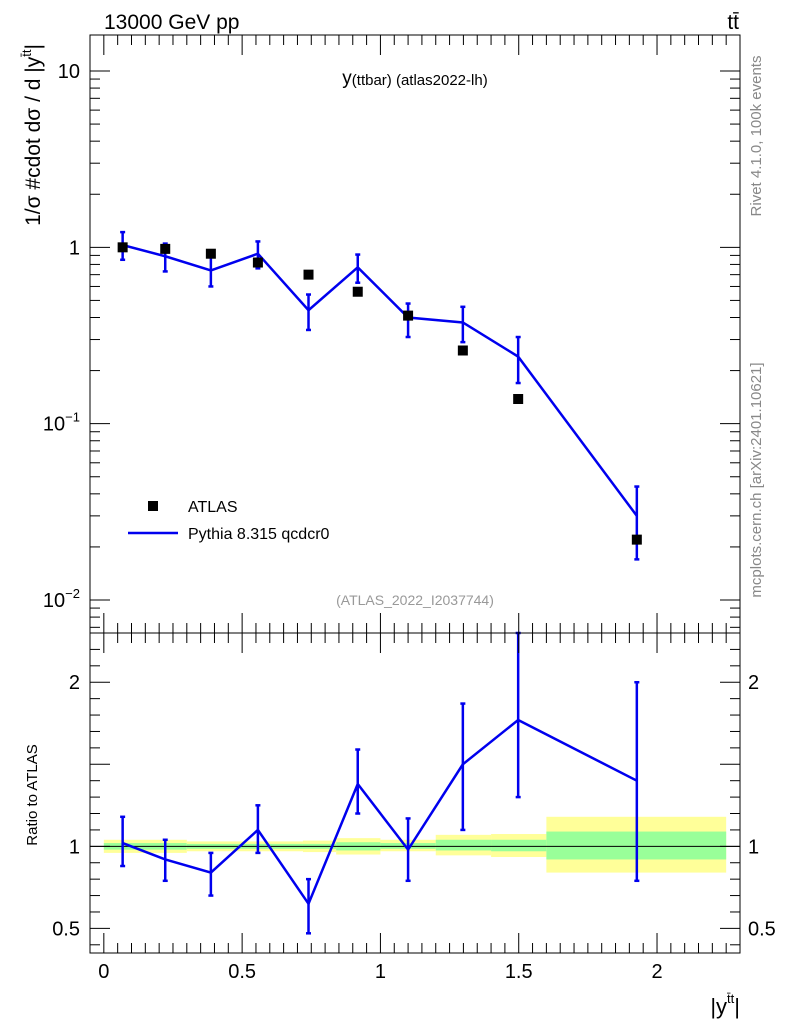 This screenshot has width=786, height=1024. I want to click on x-tick-label-2: 1, so click(380, 972).